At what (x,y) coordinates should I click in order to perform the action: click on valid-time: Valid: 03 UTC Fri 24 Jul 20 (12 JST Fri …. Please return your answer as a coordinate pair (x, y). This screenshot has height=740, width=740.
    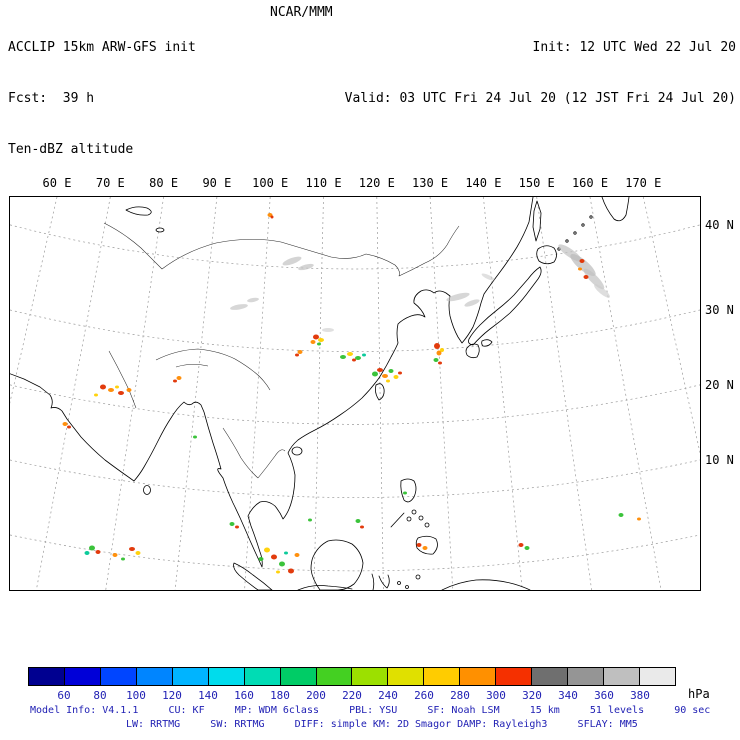
    Looking at the image, I should click on (540, 98).